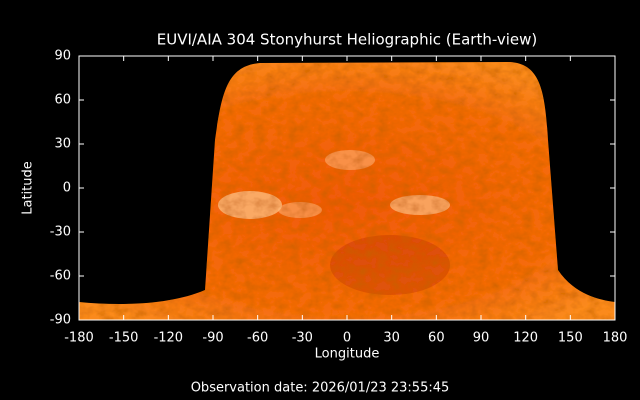 Image resolution: width=640 pixels, height=400 pixels. I want to click on x-tick-label: 30, so click(391, 338).